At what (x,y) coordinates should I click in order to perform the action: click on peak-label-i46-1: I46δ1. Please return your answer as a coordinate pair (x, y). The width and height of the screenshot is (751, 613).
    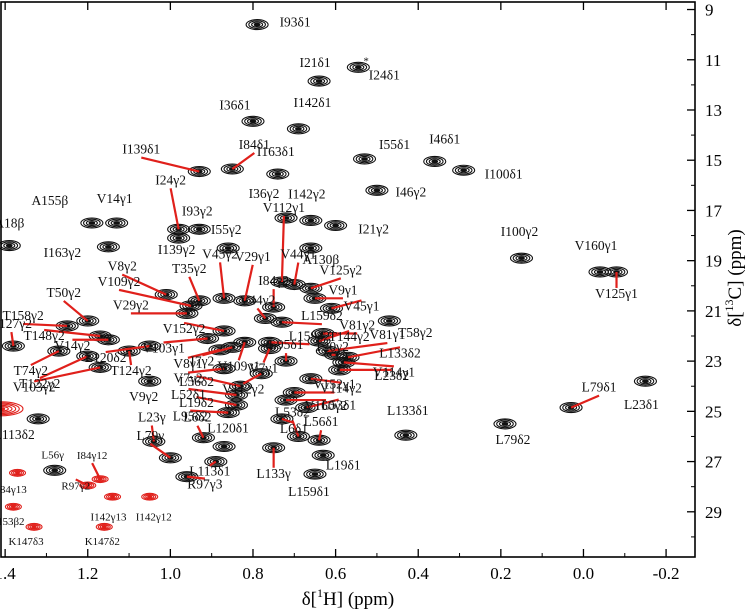
    Looking at the image, I should click on (444, 138).